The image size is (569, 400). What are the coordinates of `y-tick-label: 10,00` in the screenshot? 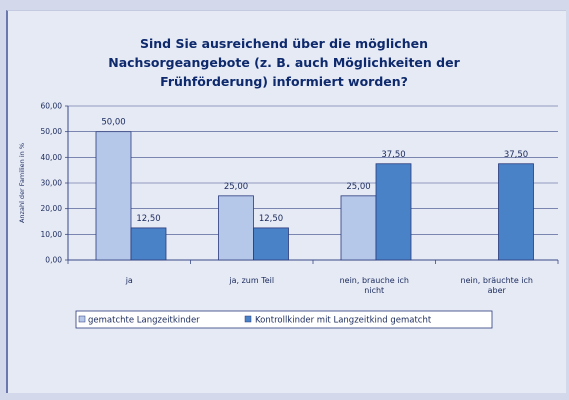 It's located at (52, 234).